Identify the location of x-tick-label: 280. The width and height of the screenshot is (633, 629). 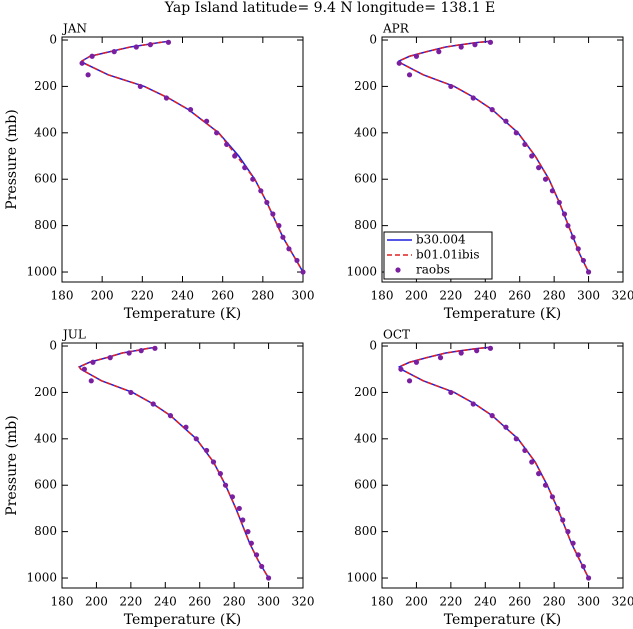
(554, 602).